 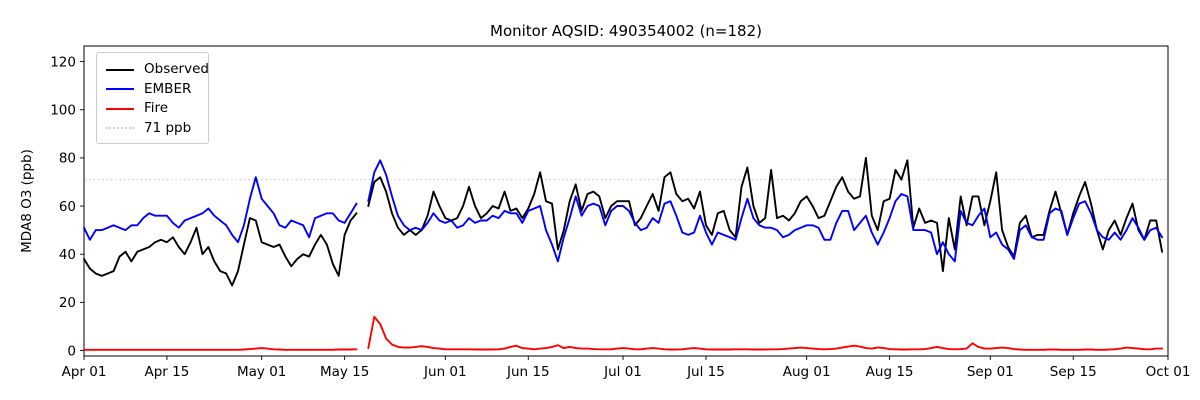 I want to click on x-tick-label: Jul 01, so click(x=622, y=372).